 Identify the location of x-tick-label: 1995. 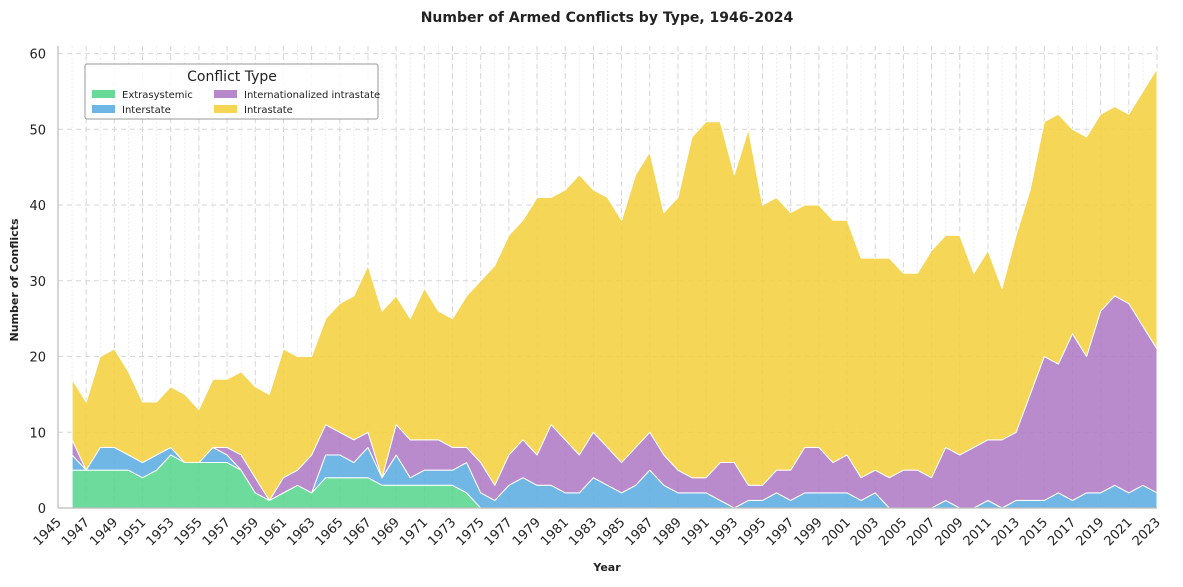
(752, 532).